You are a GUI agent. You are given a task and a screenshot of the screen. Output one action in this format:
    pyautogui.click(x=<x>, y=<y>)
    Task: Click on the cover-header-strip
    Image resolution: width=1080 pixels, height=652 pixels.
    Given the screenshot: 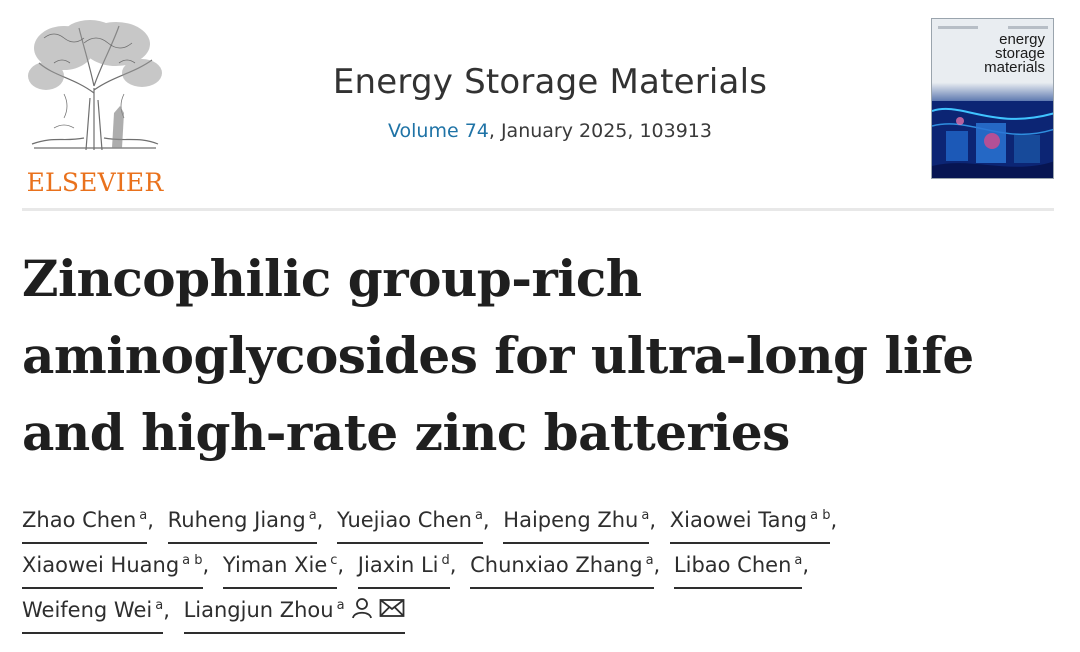 What is the action you would take?
    pyautogui.click(x=993, y=27)
    